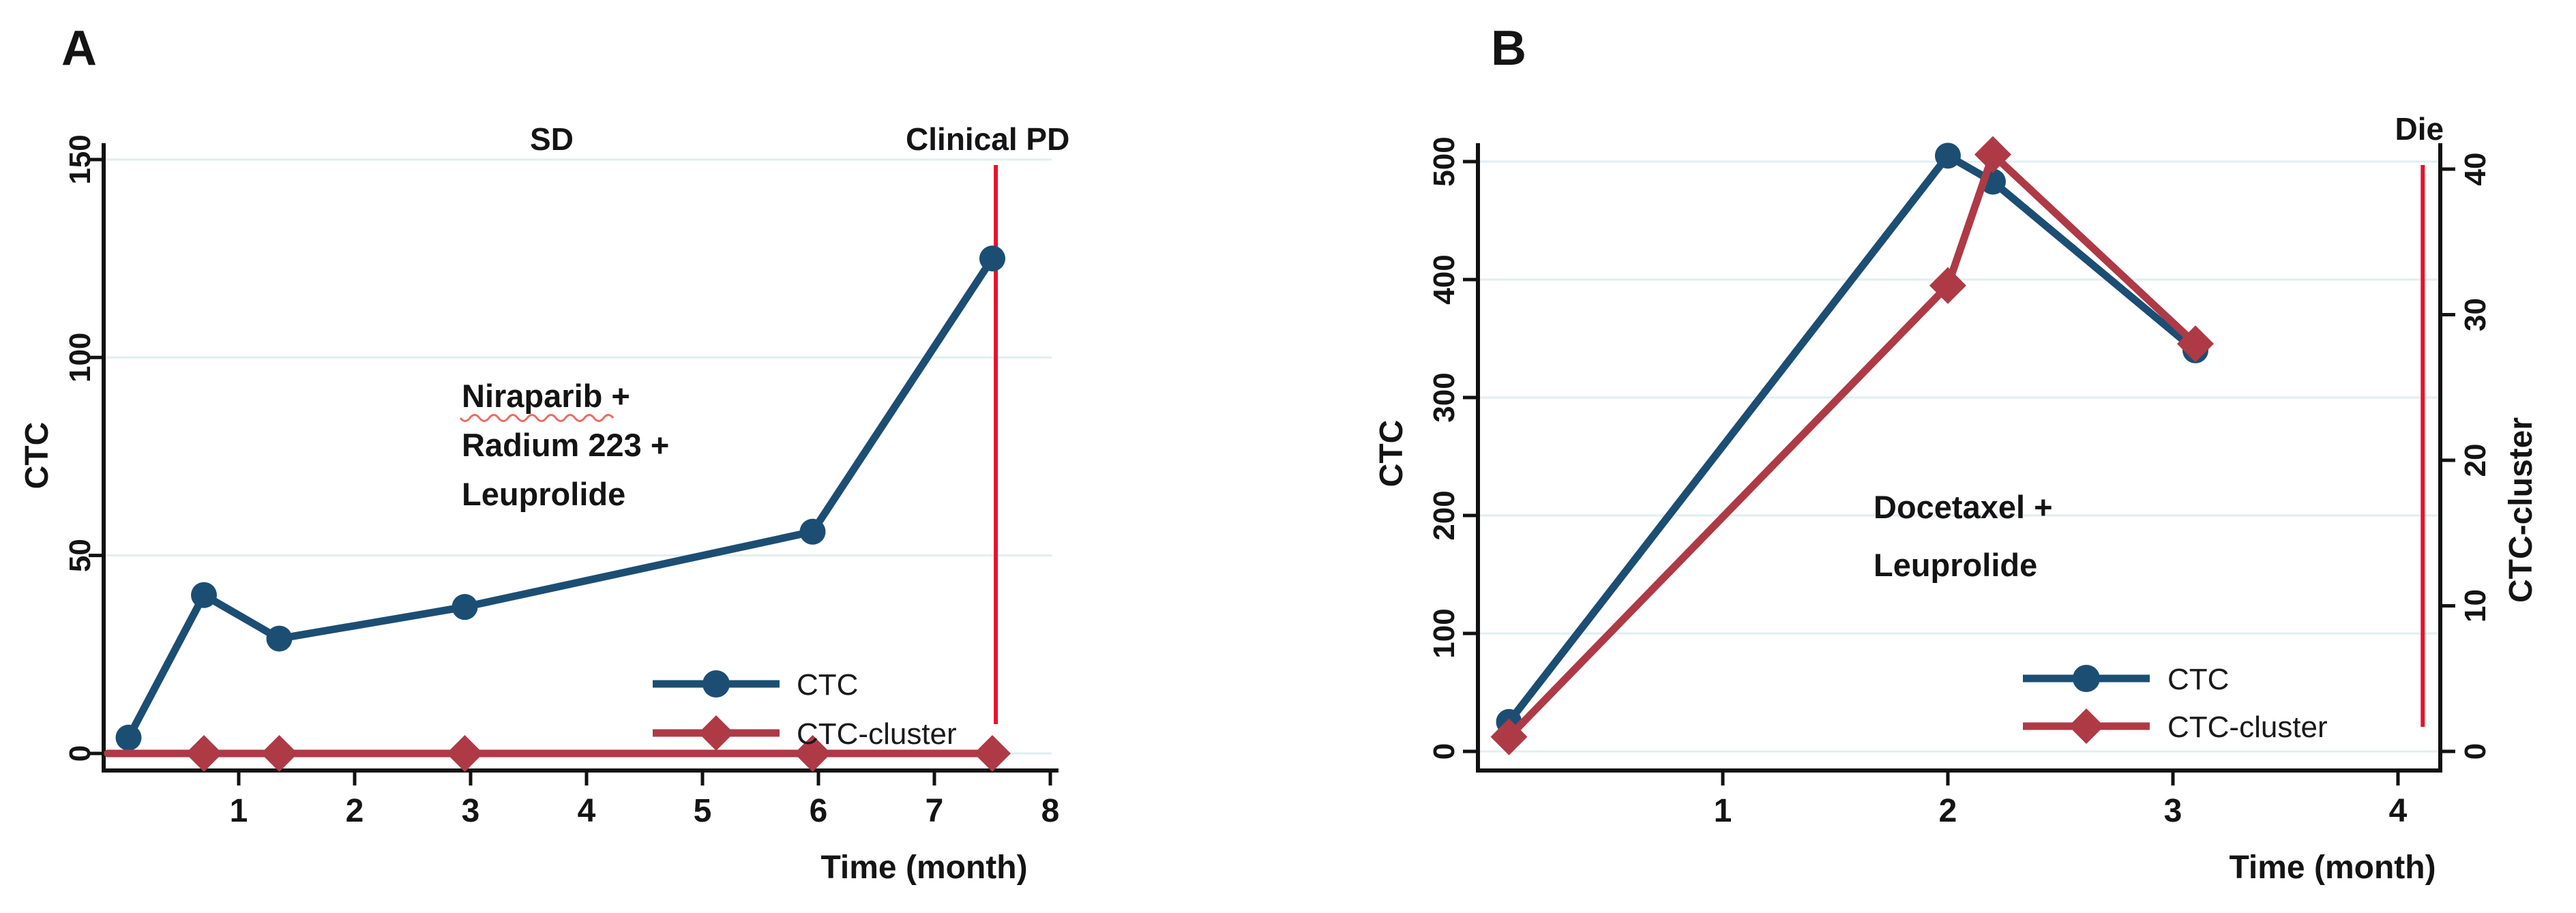 This screenshot has height=913, width=2576. What do you see at coordinates (703, 811) in the screenshot?
I see `x-tick-label: 5` at bounding box center [703, 811].